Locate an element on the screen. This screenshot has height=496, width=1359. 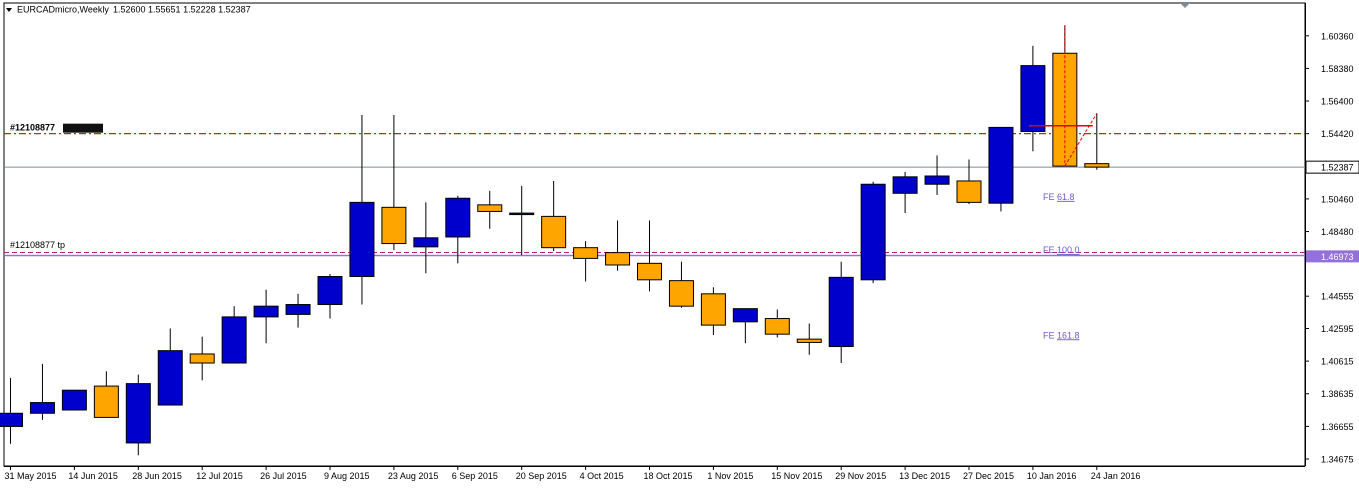
current-price-box is located at coordinates (1332, 167).